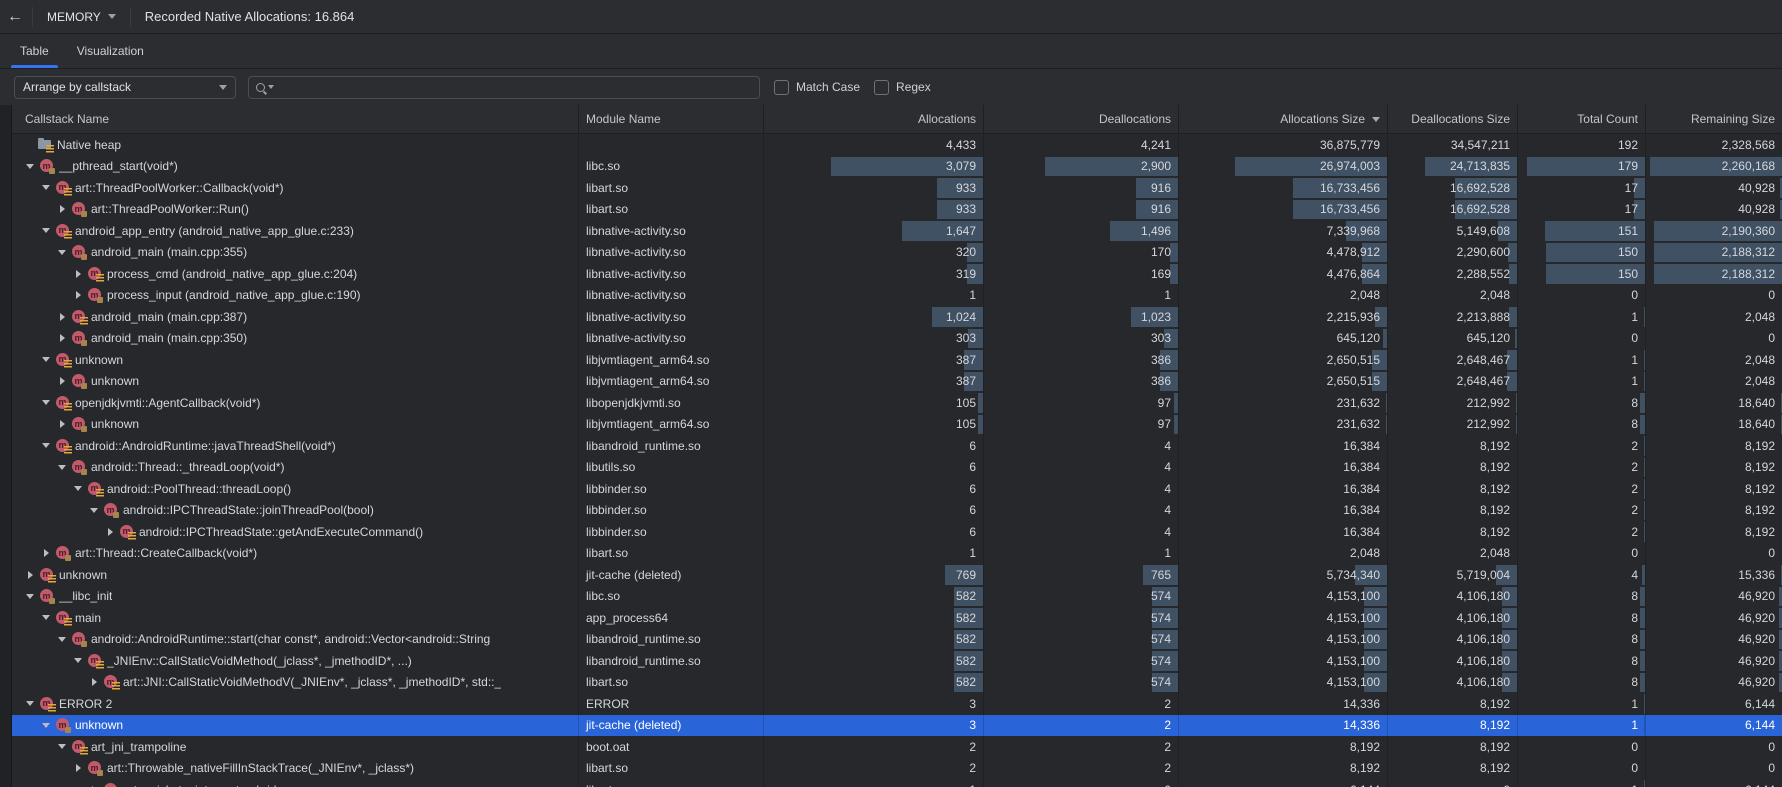  I want to click on lines-badge-icon, so click(68, 622).